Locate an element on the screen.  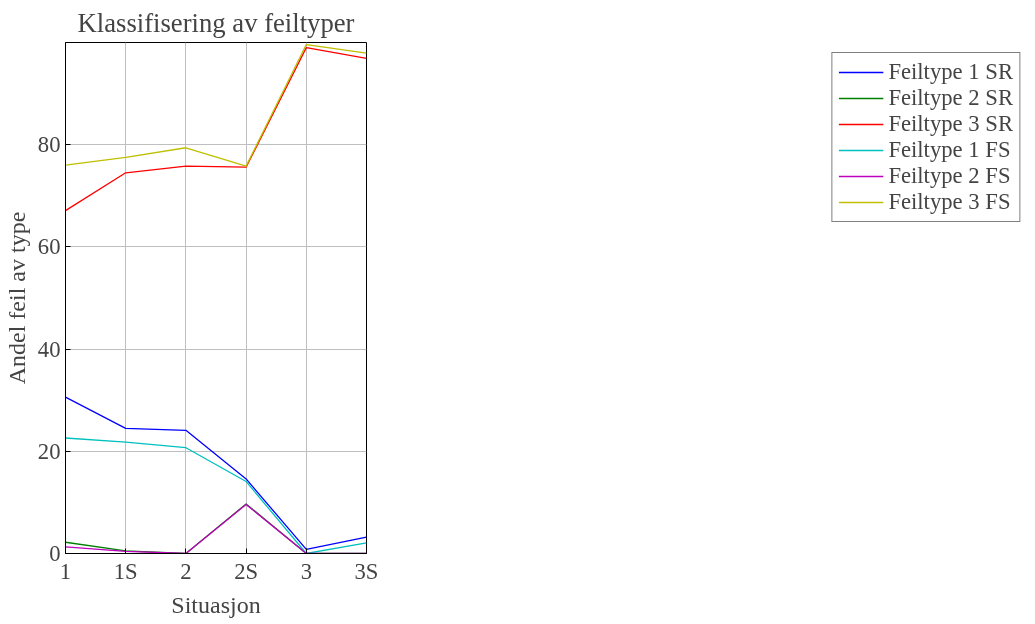
legend-label: Feiltype 3 FS is located at coordinates (949, 202).